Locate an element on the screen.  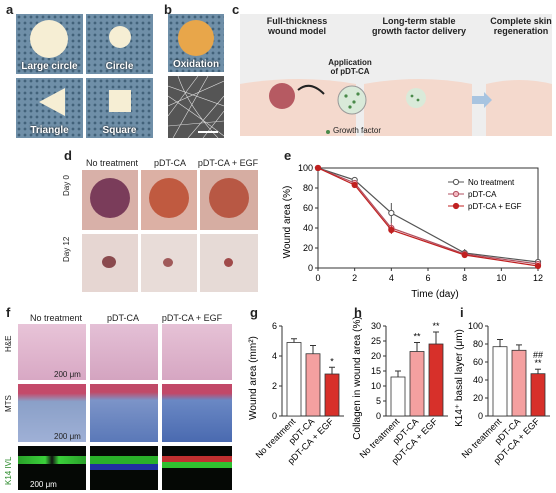
d-col-pdtca: pDT-CA is located at coordinates (169, 163).